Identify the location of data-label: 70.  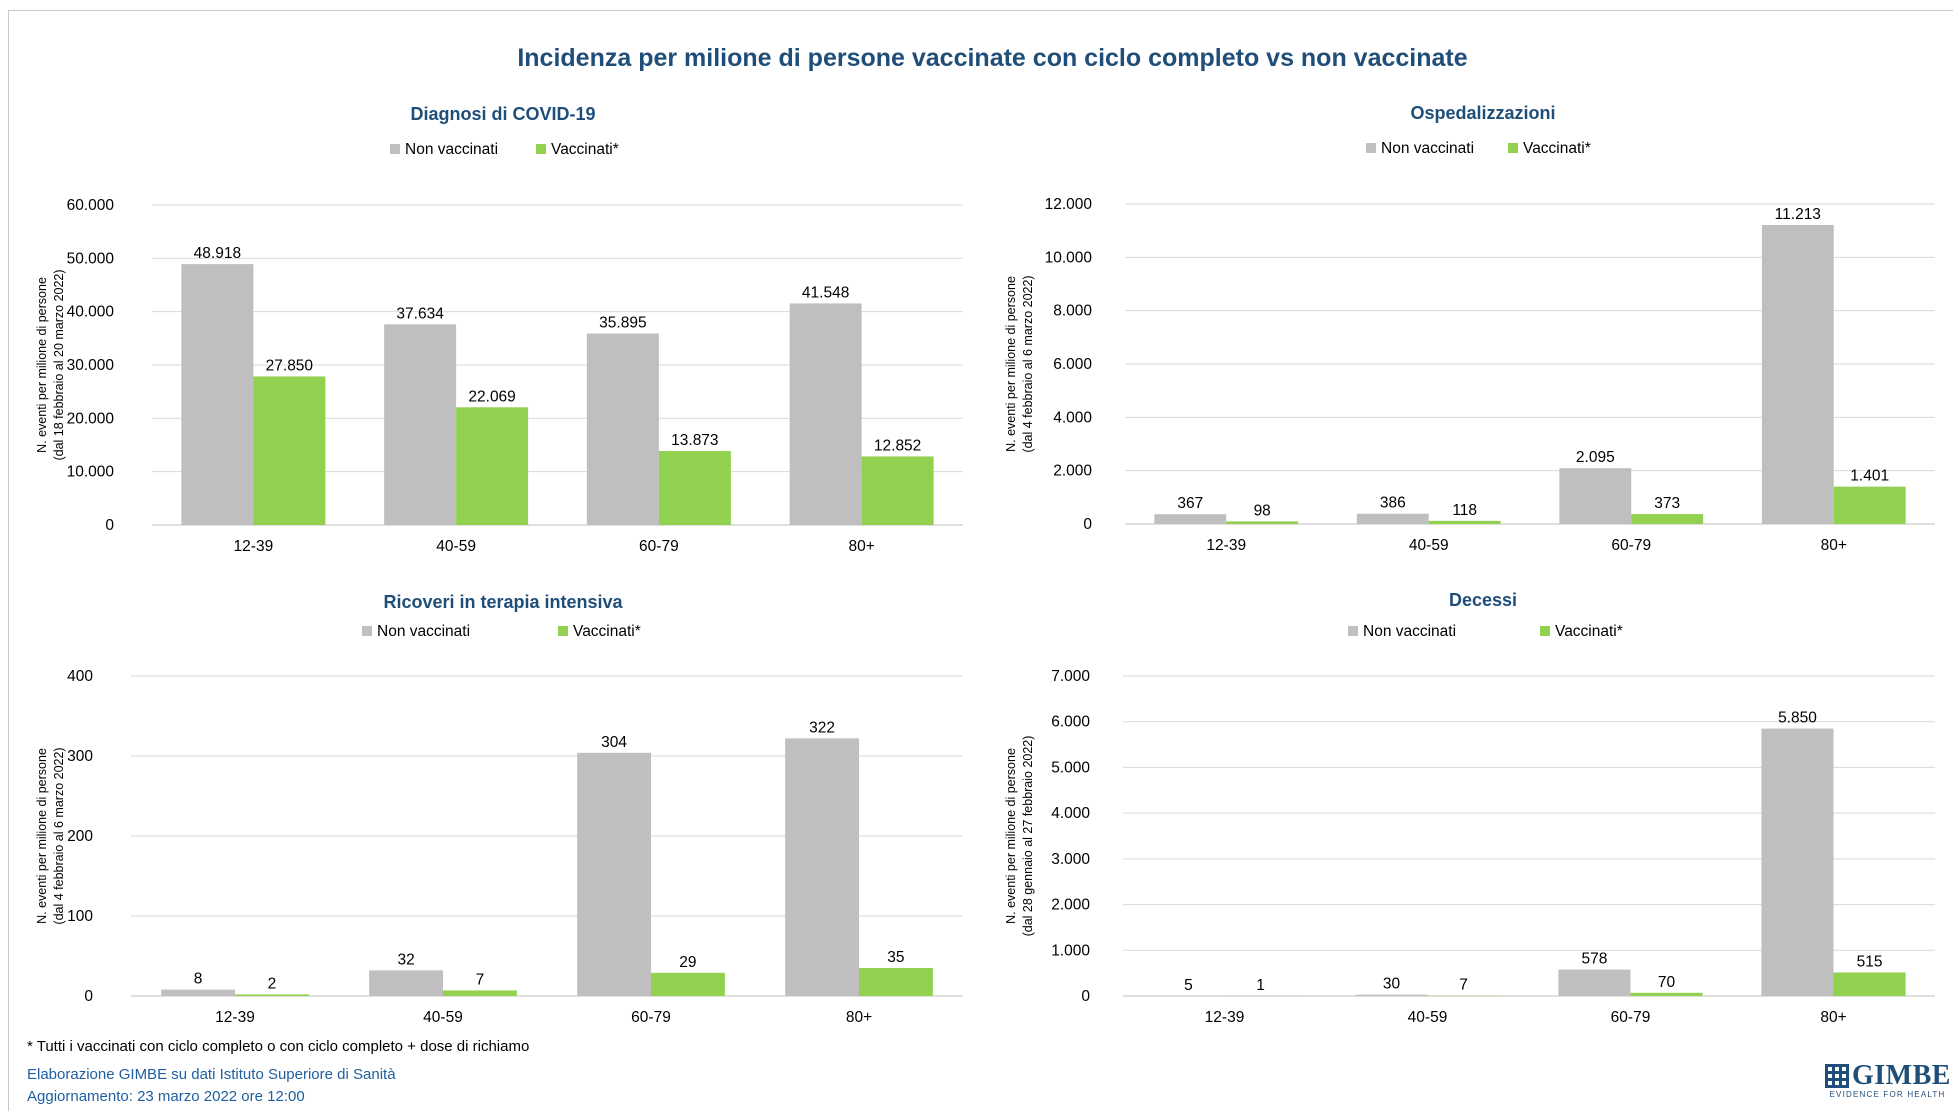
(1667, 982).